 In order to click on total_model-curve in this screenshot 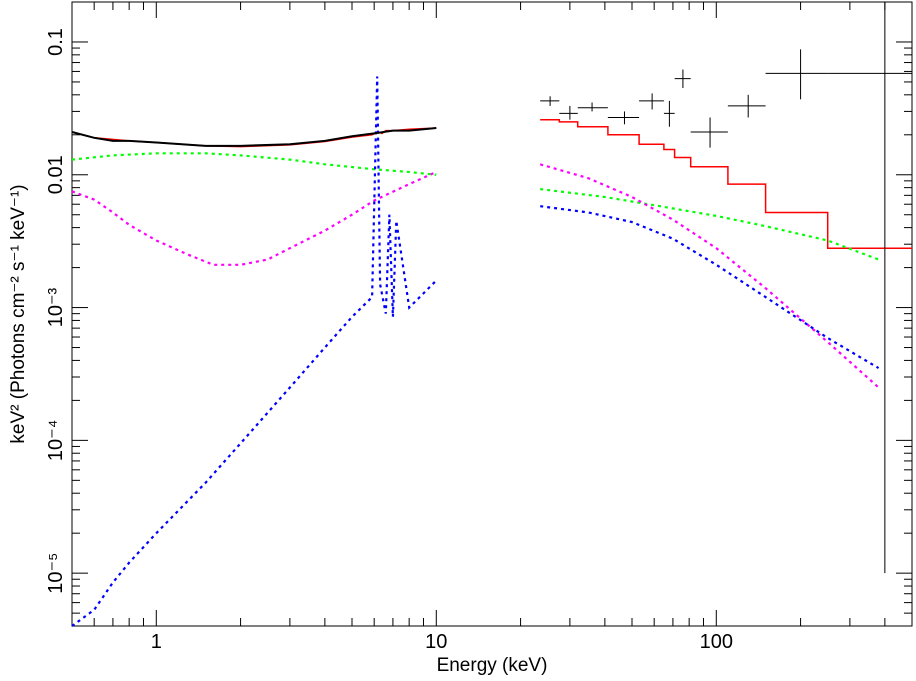, I will do `click(254, 137)`.